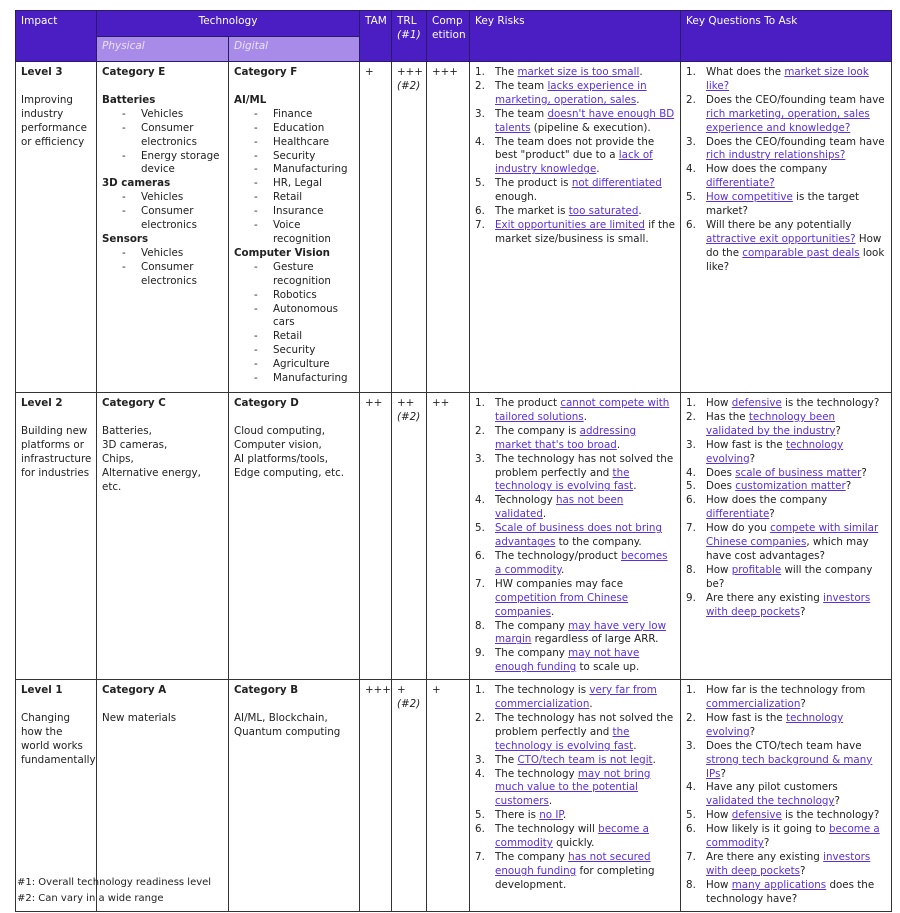 The height and width of the screenshot is (913, 900). I want to click on item-number: 7., so click(480, 224).